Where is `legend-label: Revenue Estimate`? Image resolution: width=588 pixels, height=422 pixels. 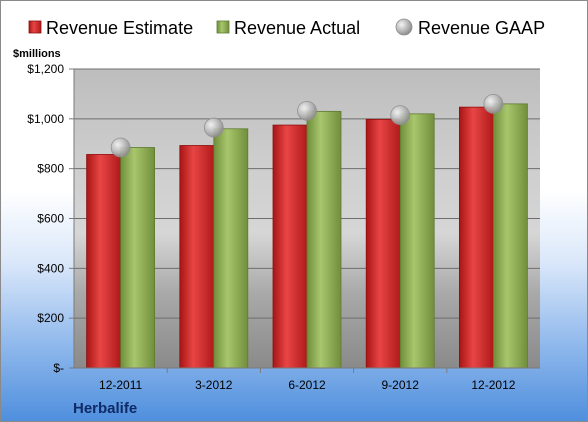 legend-label: Revenue Estimate is located at coordinates (119, 28).